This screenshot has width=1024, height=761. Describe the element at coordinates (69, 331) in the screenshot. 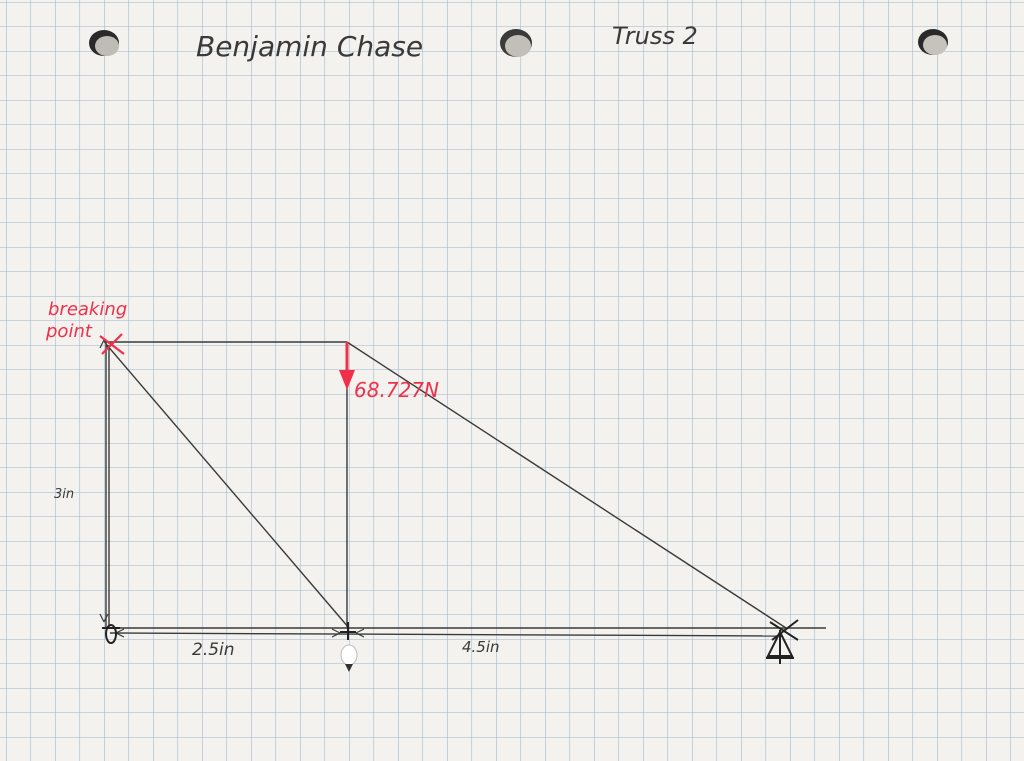

I see `point-label: point` at that location.